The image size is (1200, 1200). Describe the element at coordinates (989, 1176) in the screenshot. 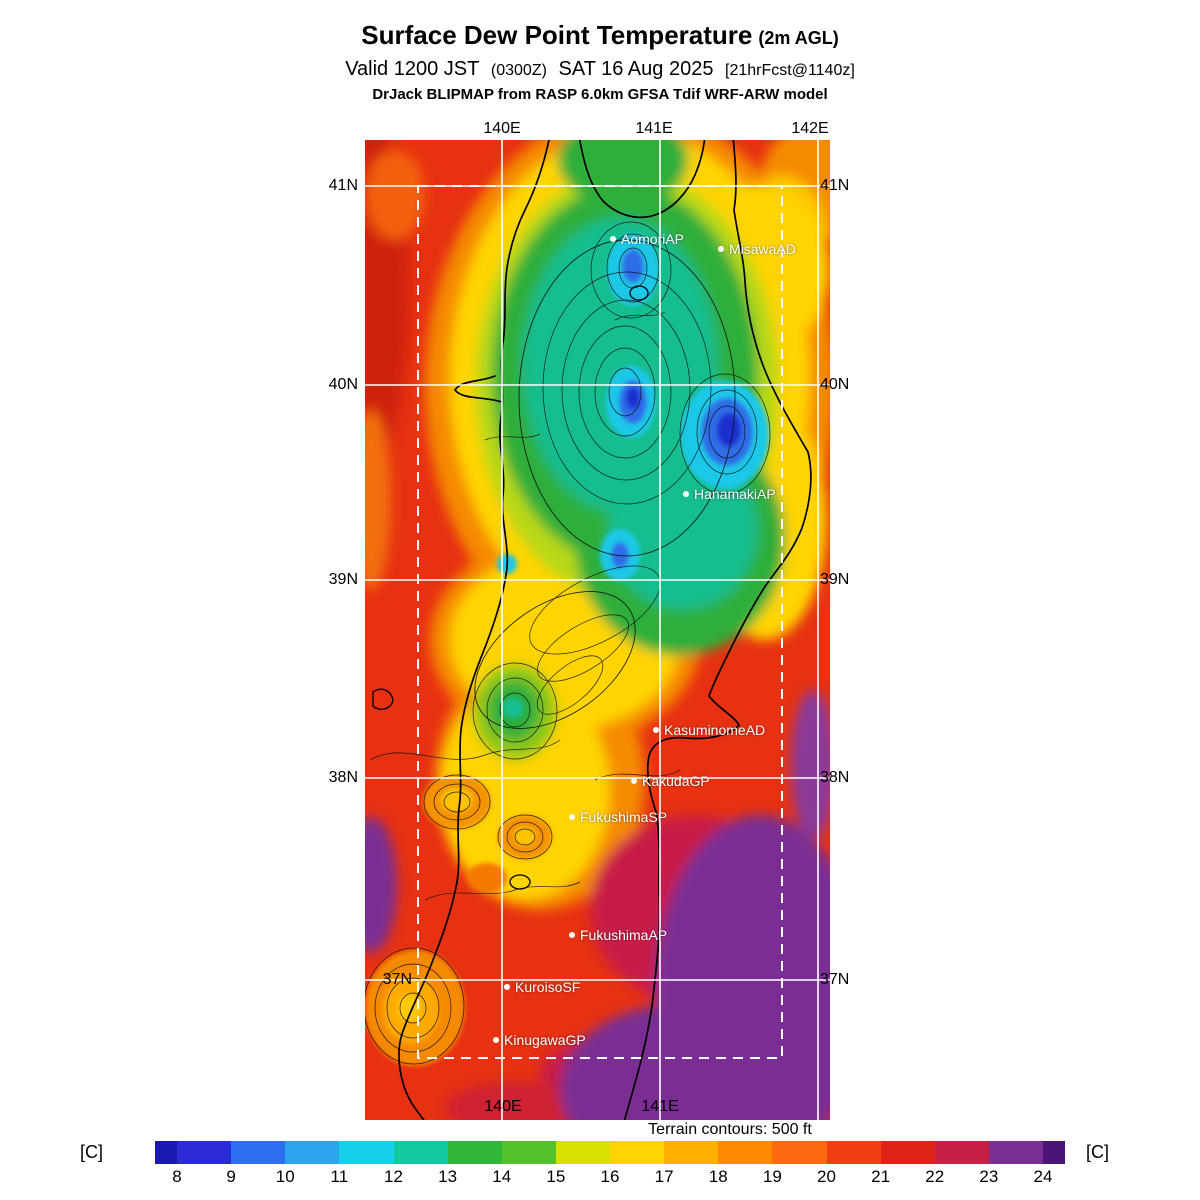

I see `colorbar-tick-23: 23` at that location.